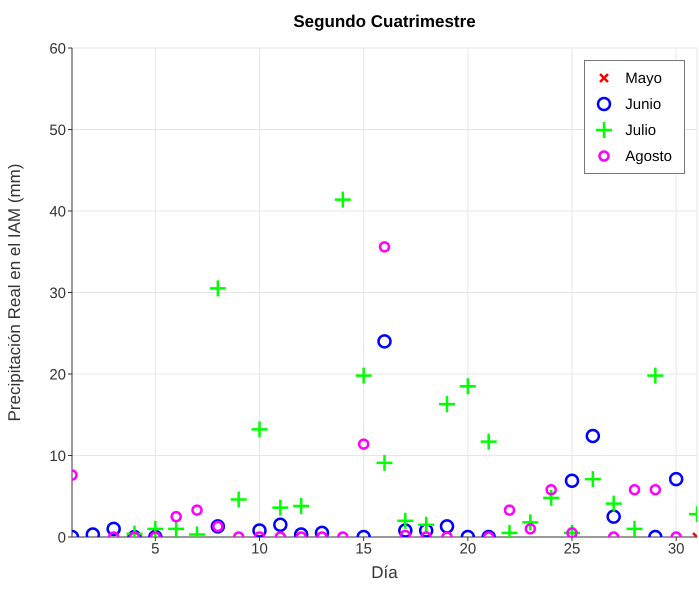 The image size is (699, 592). What do you see at coordinates (572, 549) in the screenshot?
I see `x-tick-label: 25` at bounding box center [572, 549].